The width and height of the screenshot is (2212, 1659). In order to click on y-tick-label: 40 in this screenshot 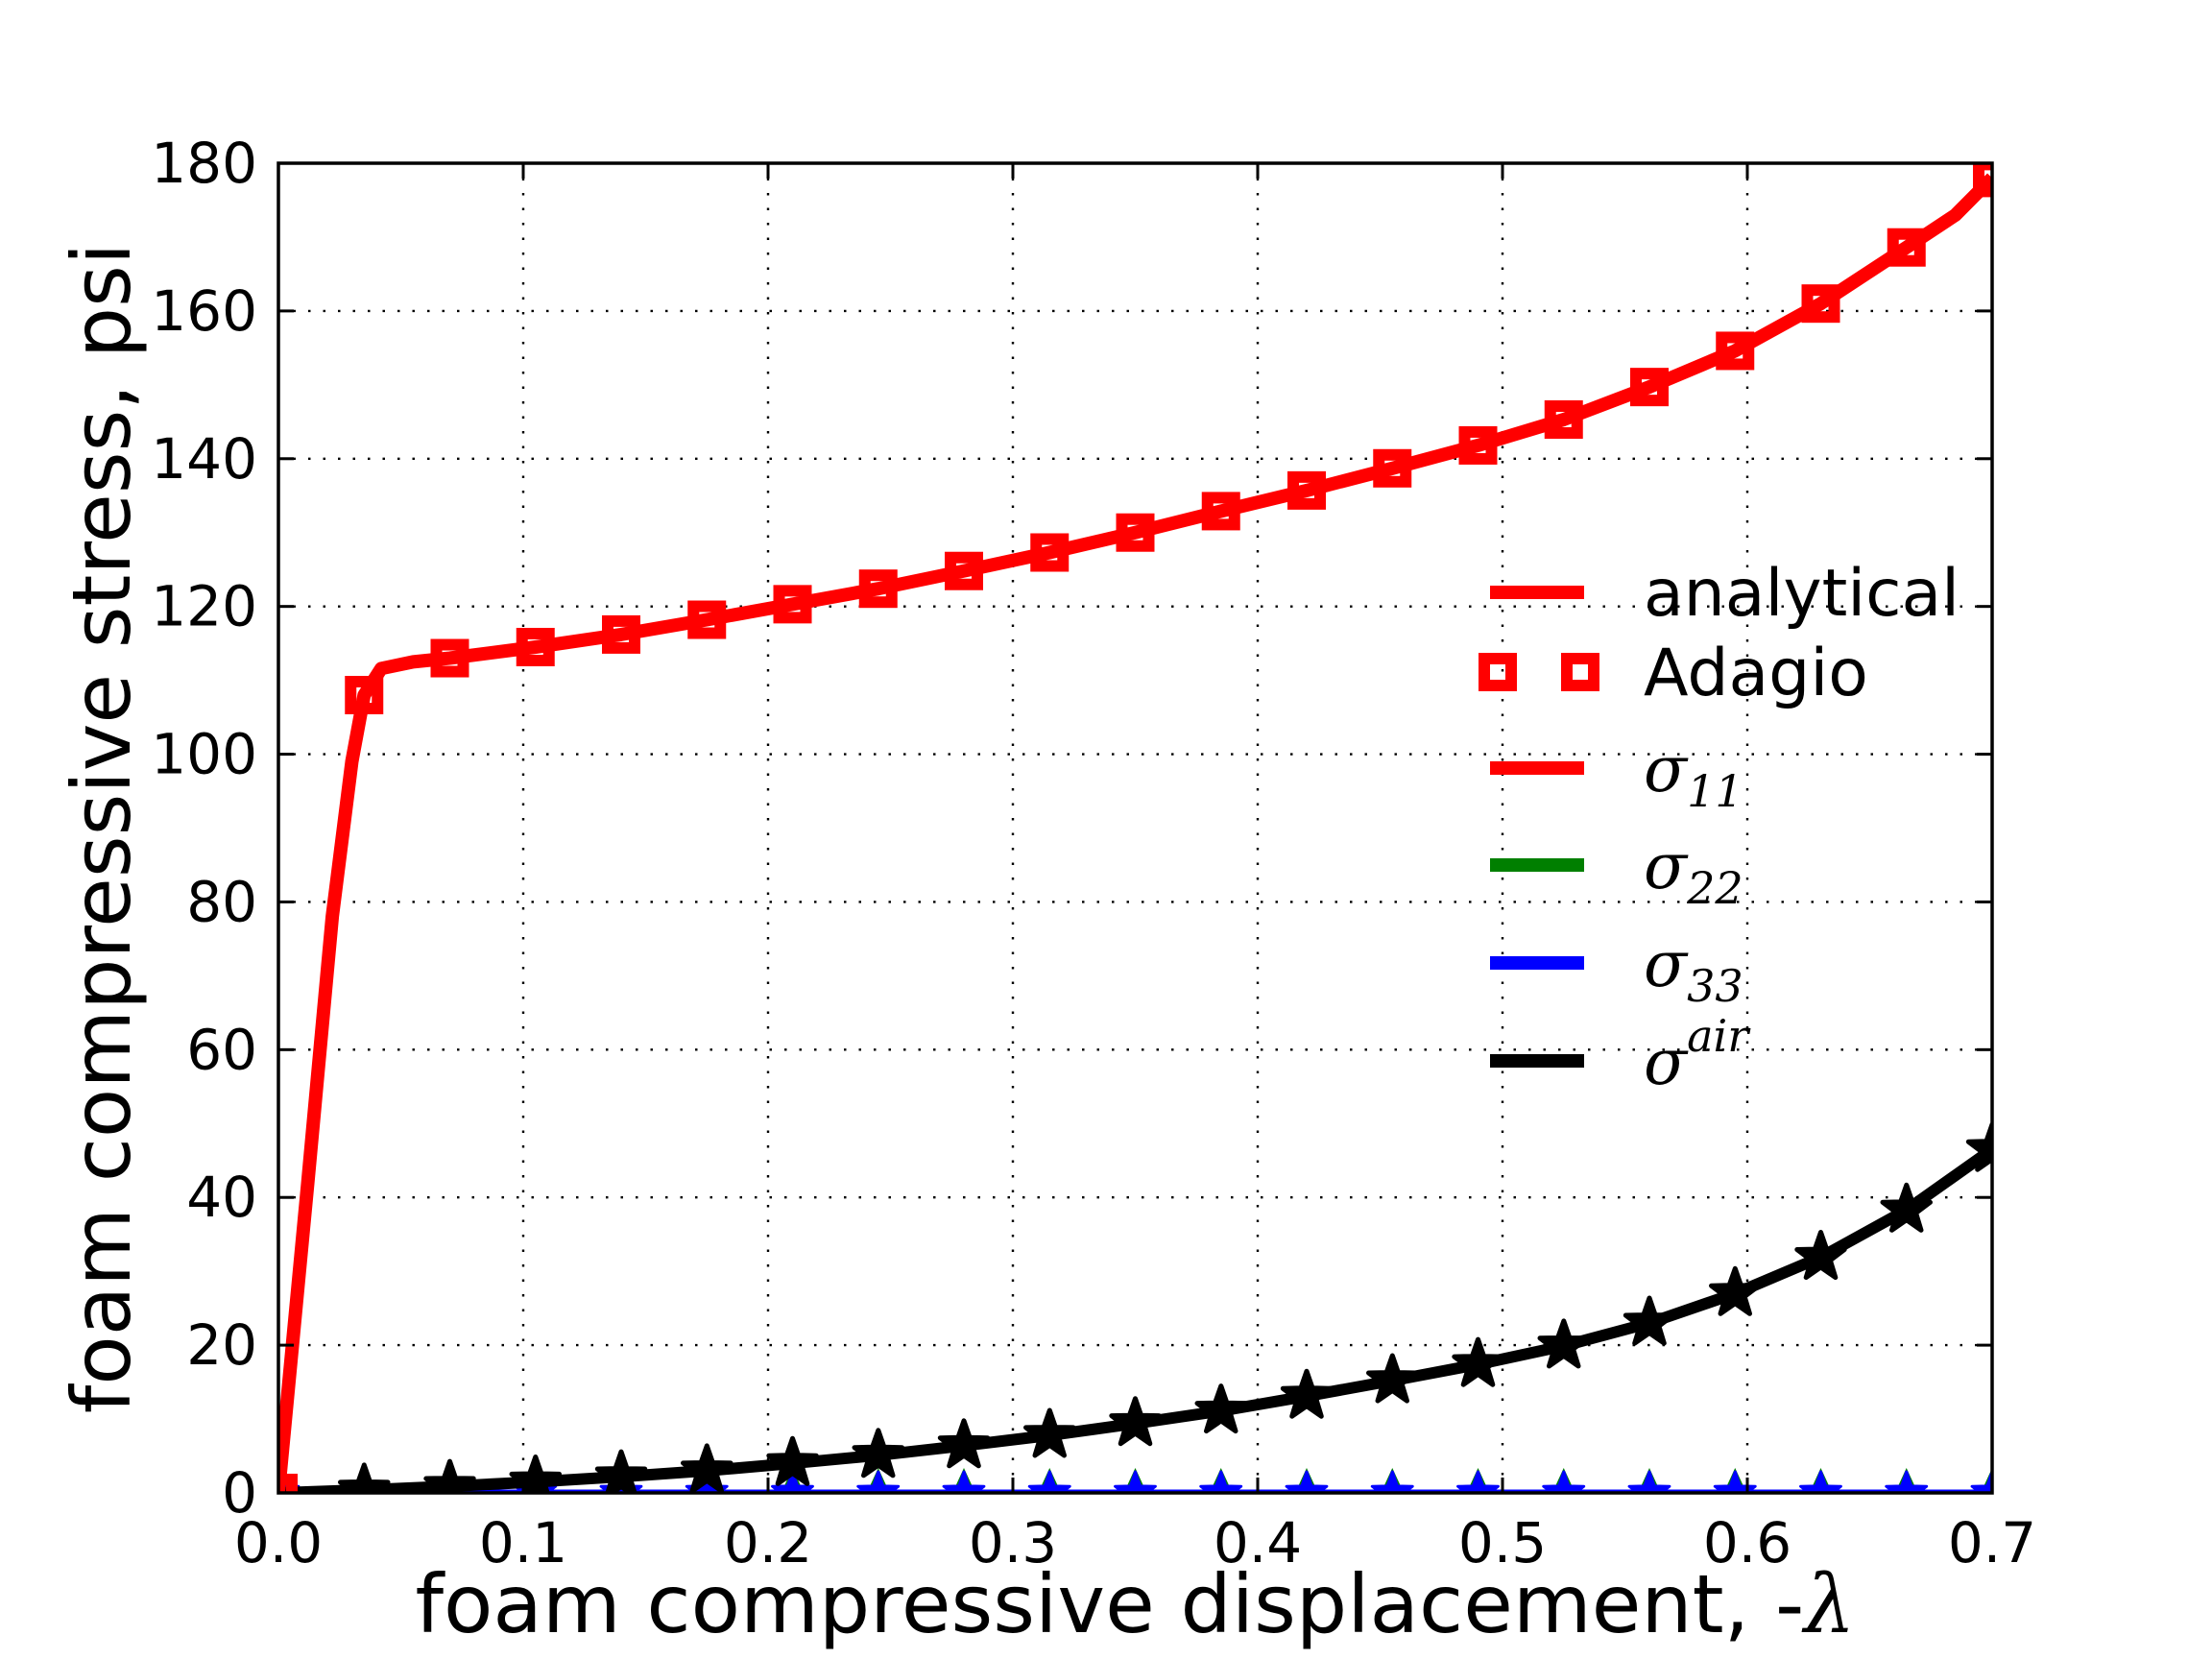, I will do `click(221, 1197)`.